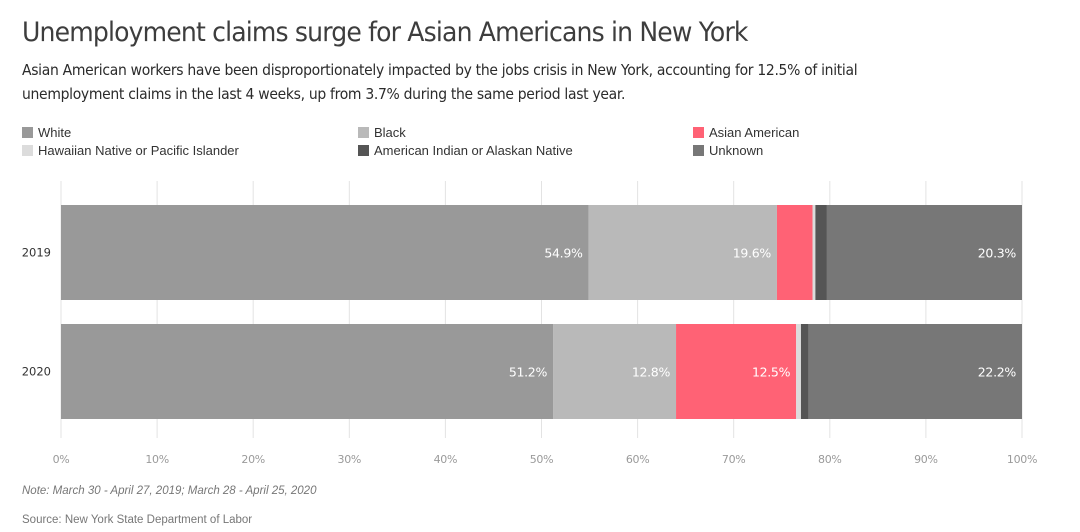 The height and width of the screenshot is (532, 1080). I want to click on legend-swatch-american-indian-or-alaskan-native, so click(363, 150).